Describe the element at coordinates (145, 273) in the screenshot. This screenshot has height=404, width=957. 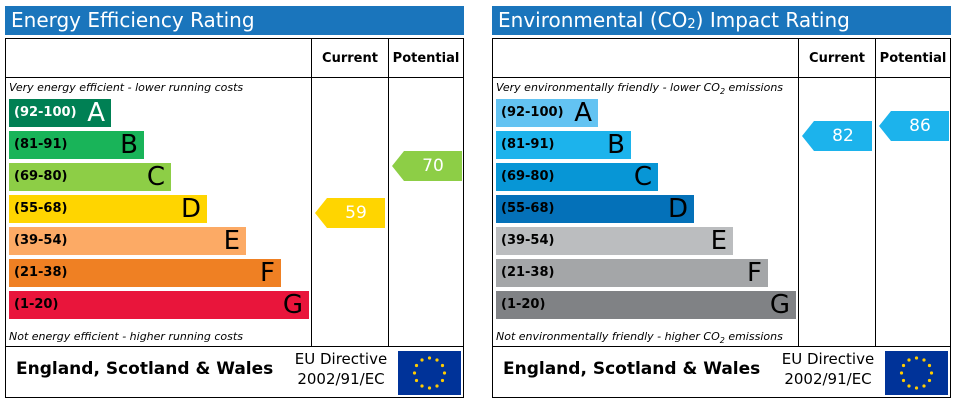
I see `rating-band-f: (21-38) F` at that location.